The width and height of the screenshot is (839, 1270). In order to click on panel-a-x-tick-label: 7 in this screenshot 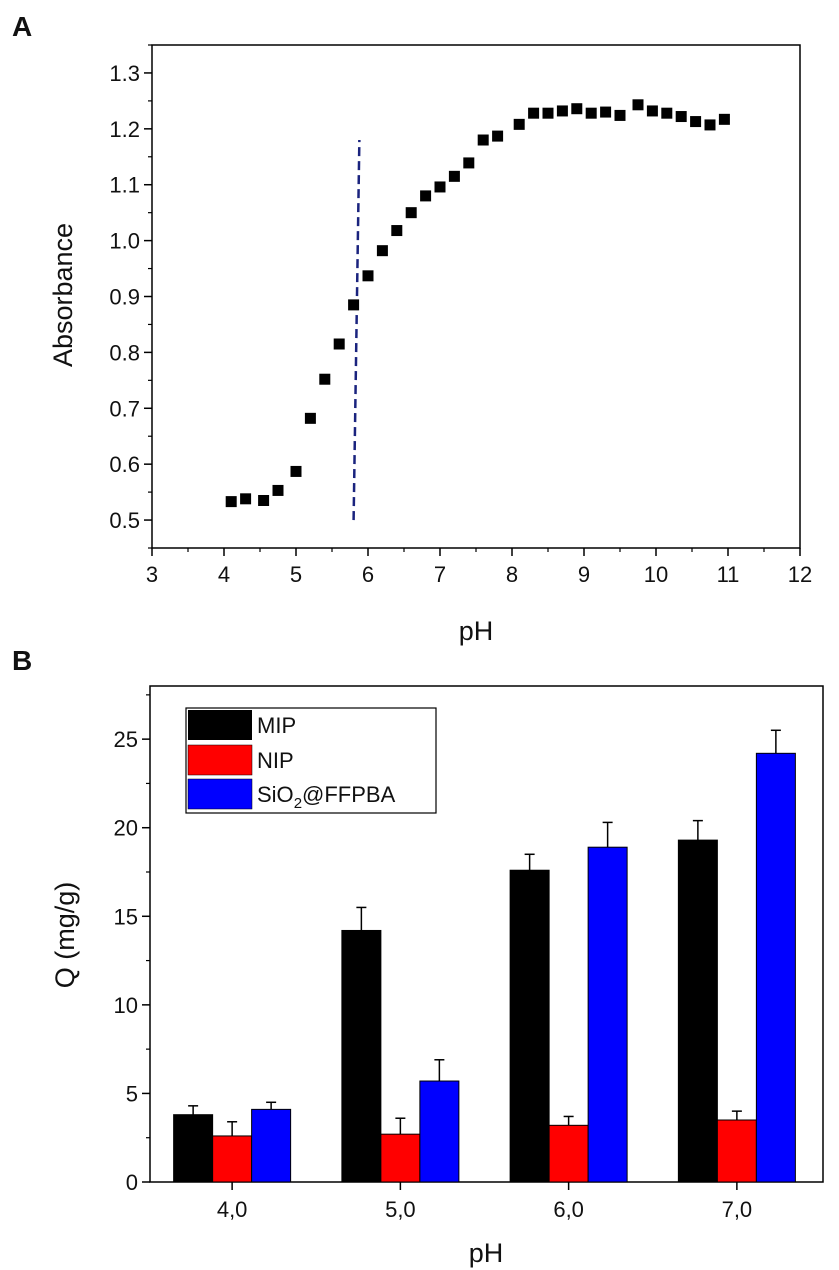, I will do `click(440, 574)`.